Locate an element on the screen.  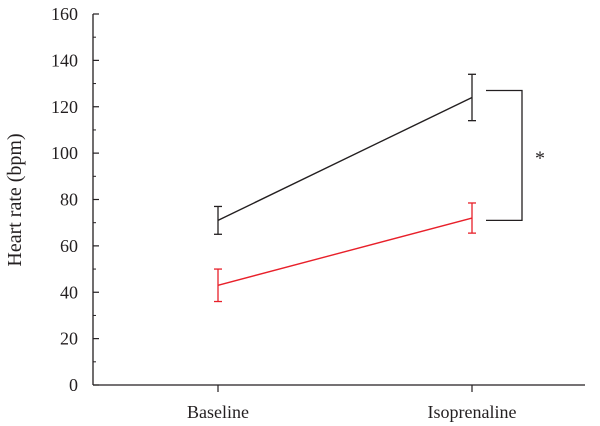
y-tick-label: 80 is located at coordinates (69, 200).